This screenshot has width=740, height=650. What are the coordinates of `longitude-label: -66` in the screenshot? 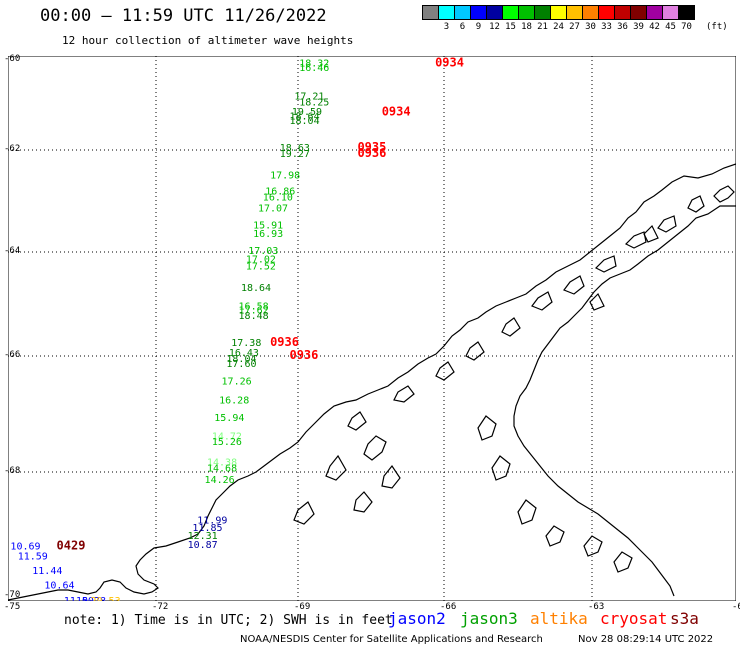 It's located at (448, 607).